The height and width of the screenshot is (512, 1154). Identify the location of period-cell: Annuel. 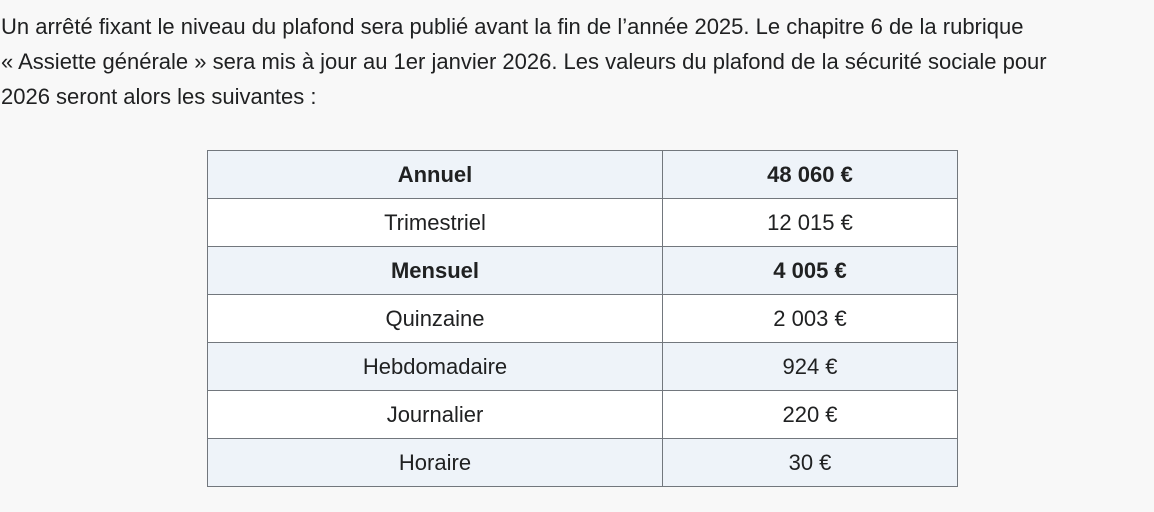
(435, 174).